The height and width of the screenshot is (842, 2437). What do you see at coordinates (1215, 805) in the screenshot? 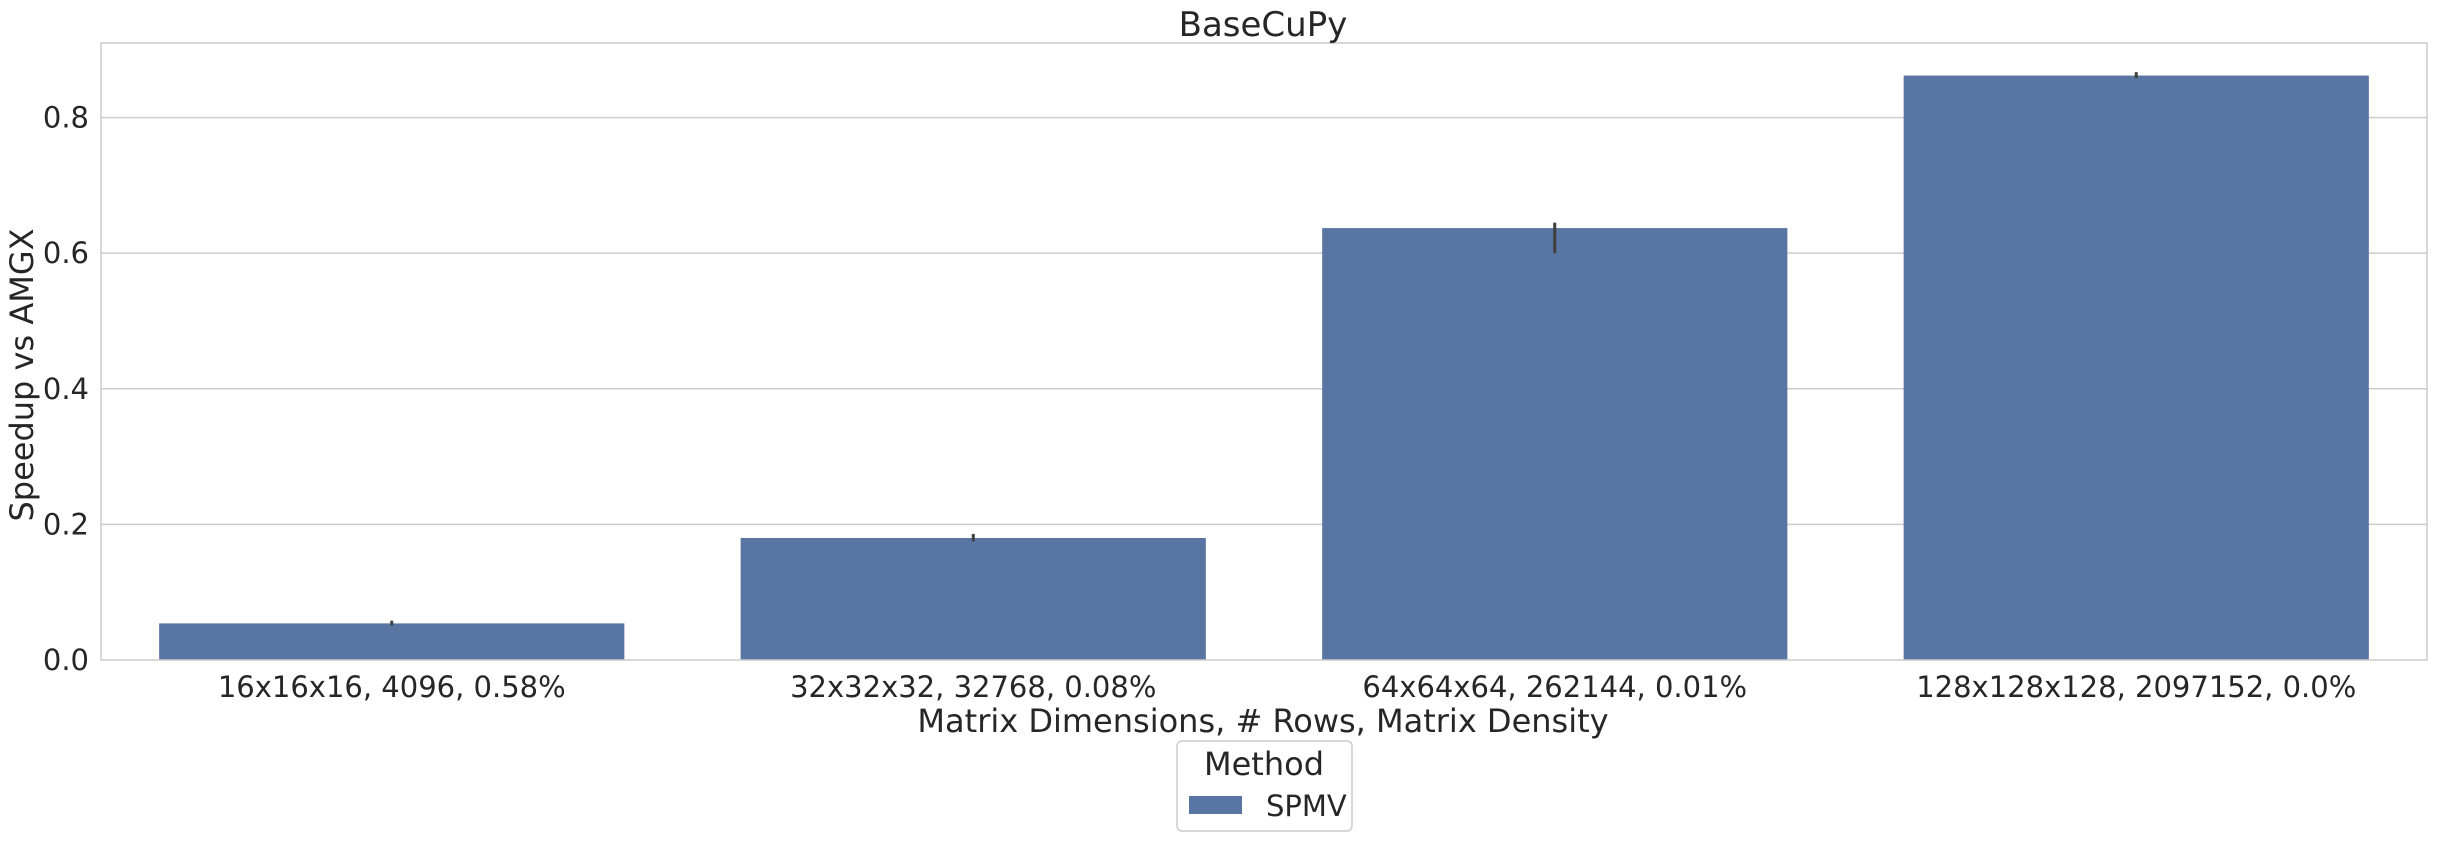
I see `legend-swatch-spmv` at bounding box center [1215, 805].